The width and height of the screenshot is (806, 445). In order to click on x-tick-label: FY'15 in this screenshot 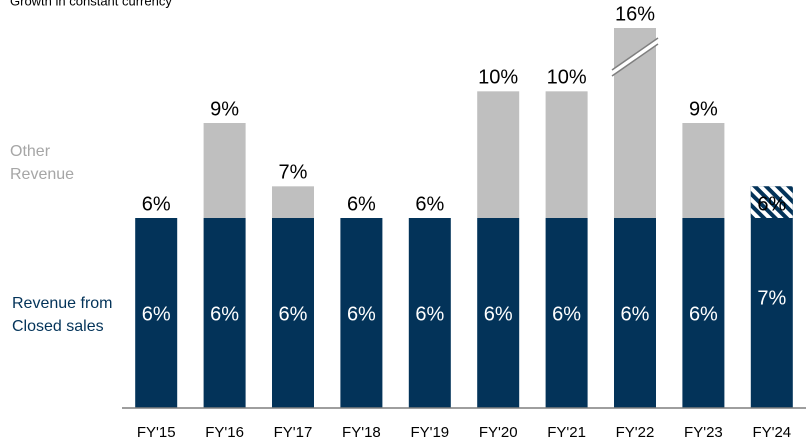, I will do `click(156, 432)`.